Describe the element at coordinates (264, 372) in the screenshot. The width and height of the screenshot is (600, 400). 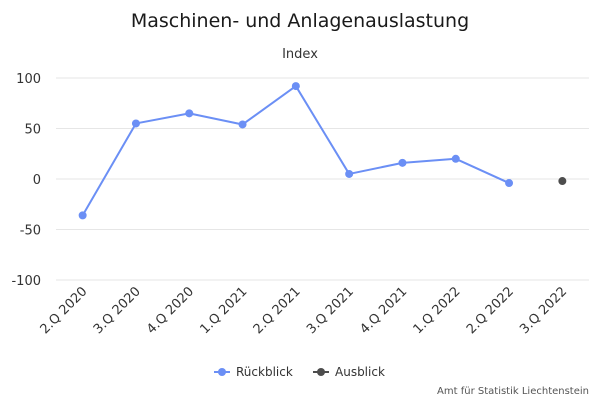
I see `legend-label: Rückblick` at that location.